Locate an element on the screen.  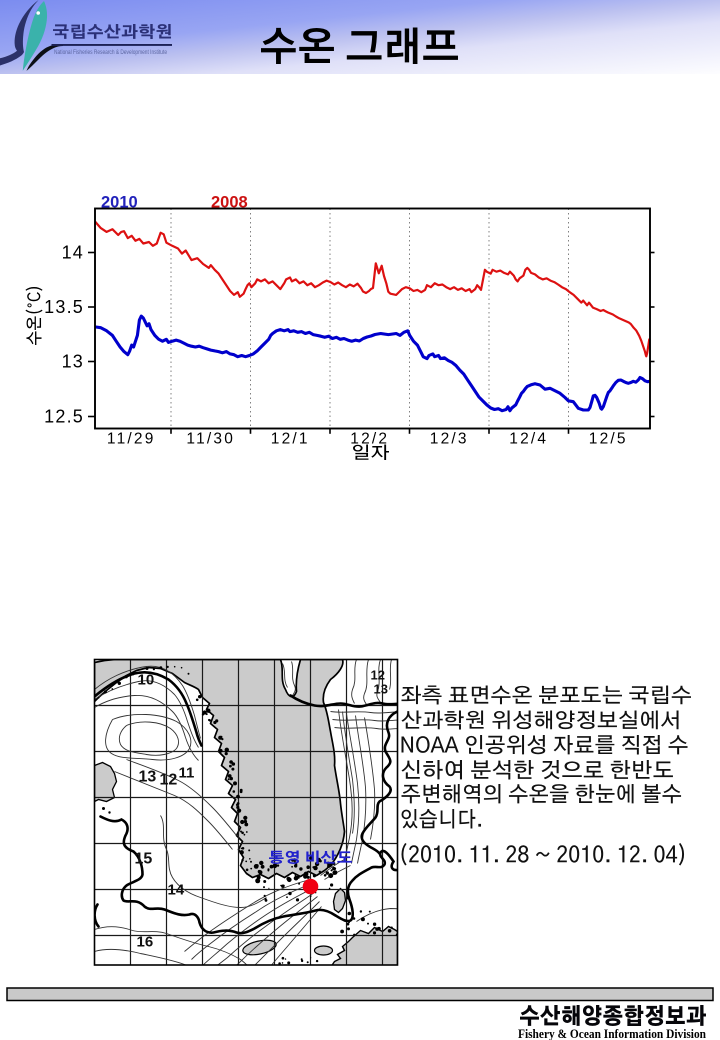
svg-text: 12/3 is located at coordinates (449, 439).